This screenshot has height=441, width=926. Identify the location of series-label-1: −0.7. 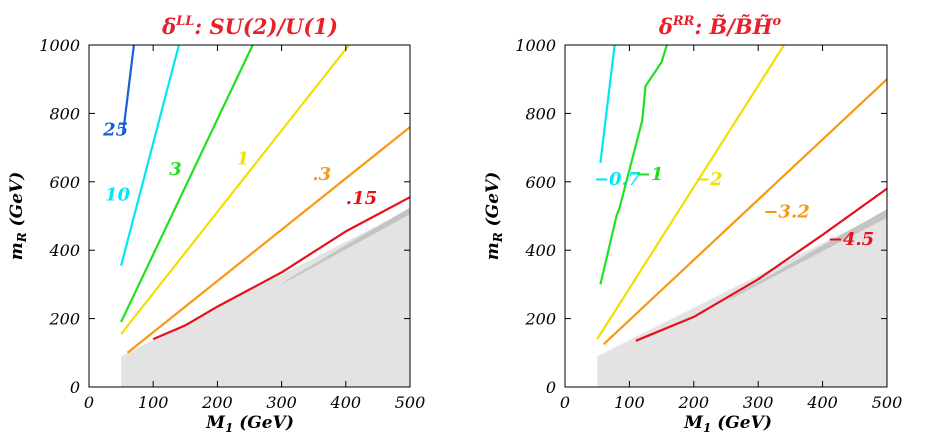
(617, 179).